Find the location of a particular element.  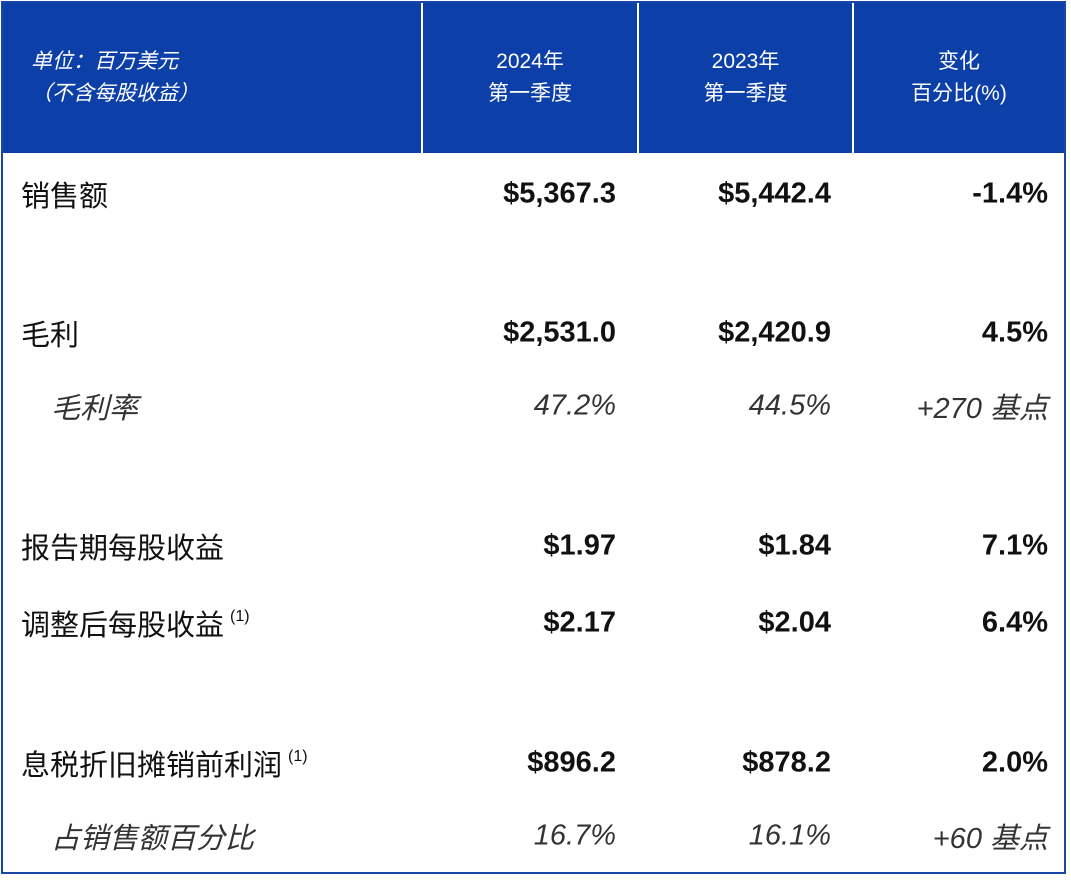

header-cell: 变化百分比(%) is located at coordinates (959, 78).